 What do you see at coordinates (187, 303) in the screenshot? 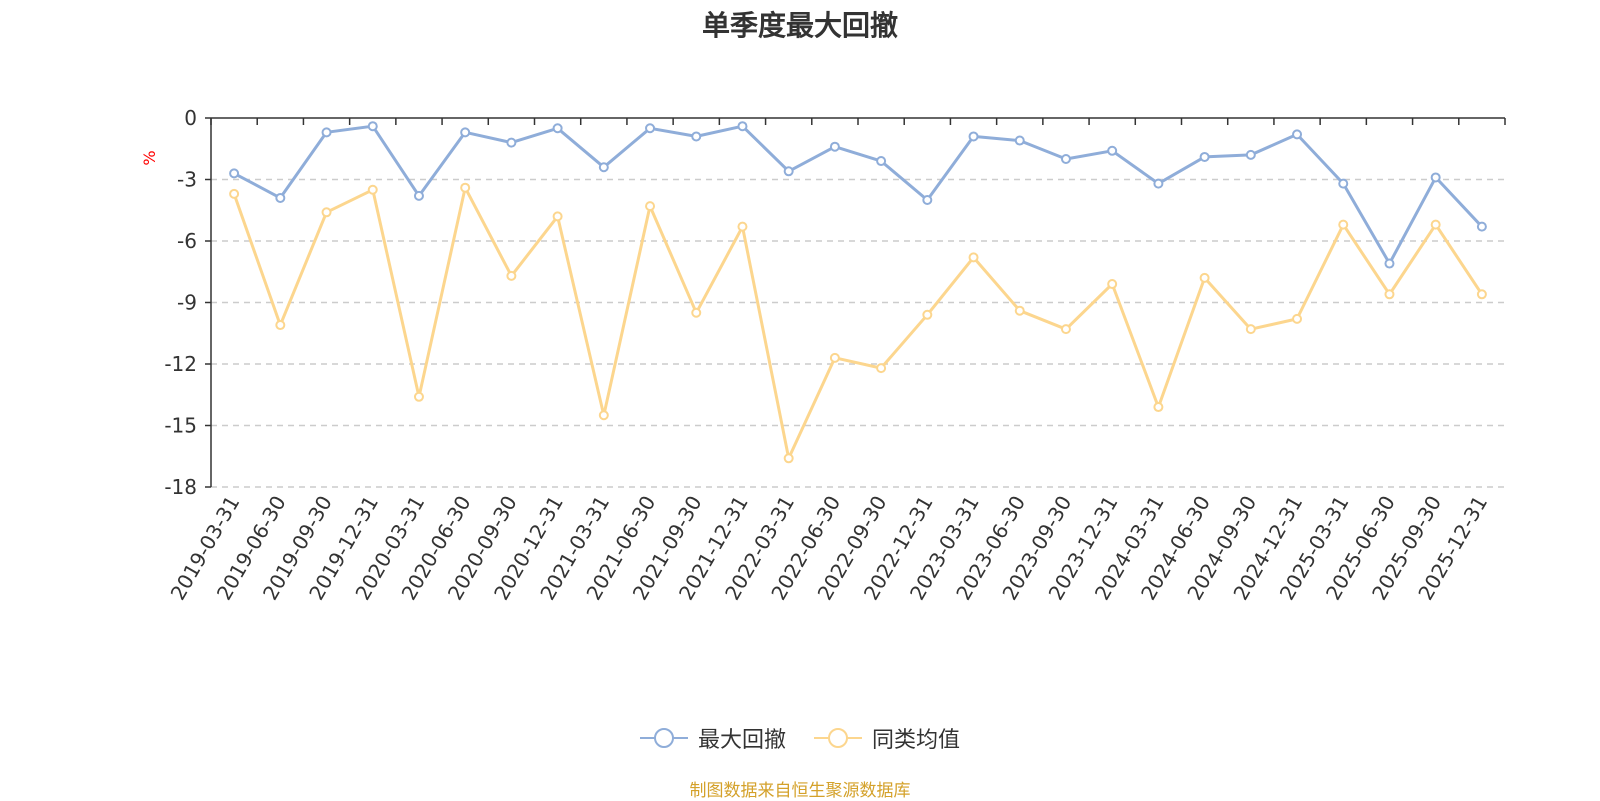
I see `y-tick-label: -9` at bounding box center [187, 303].